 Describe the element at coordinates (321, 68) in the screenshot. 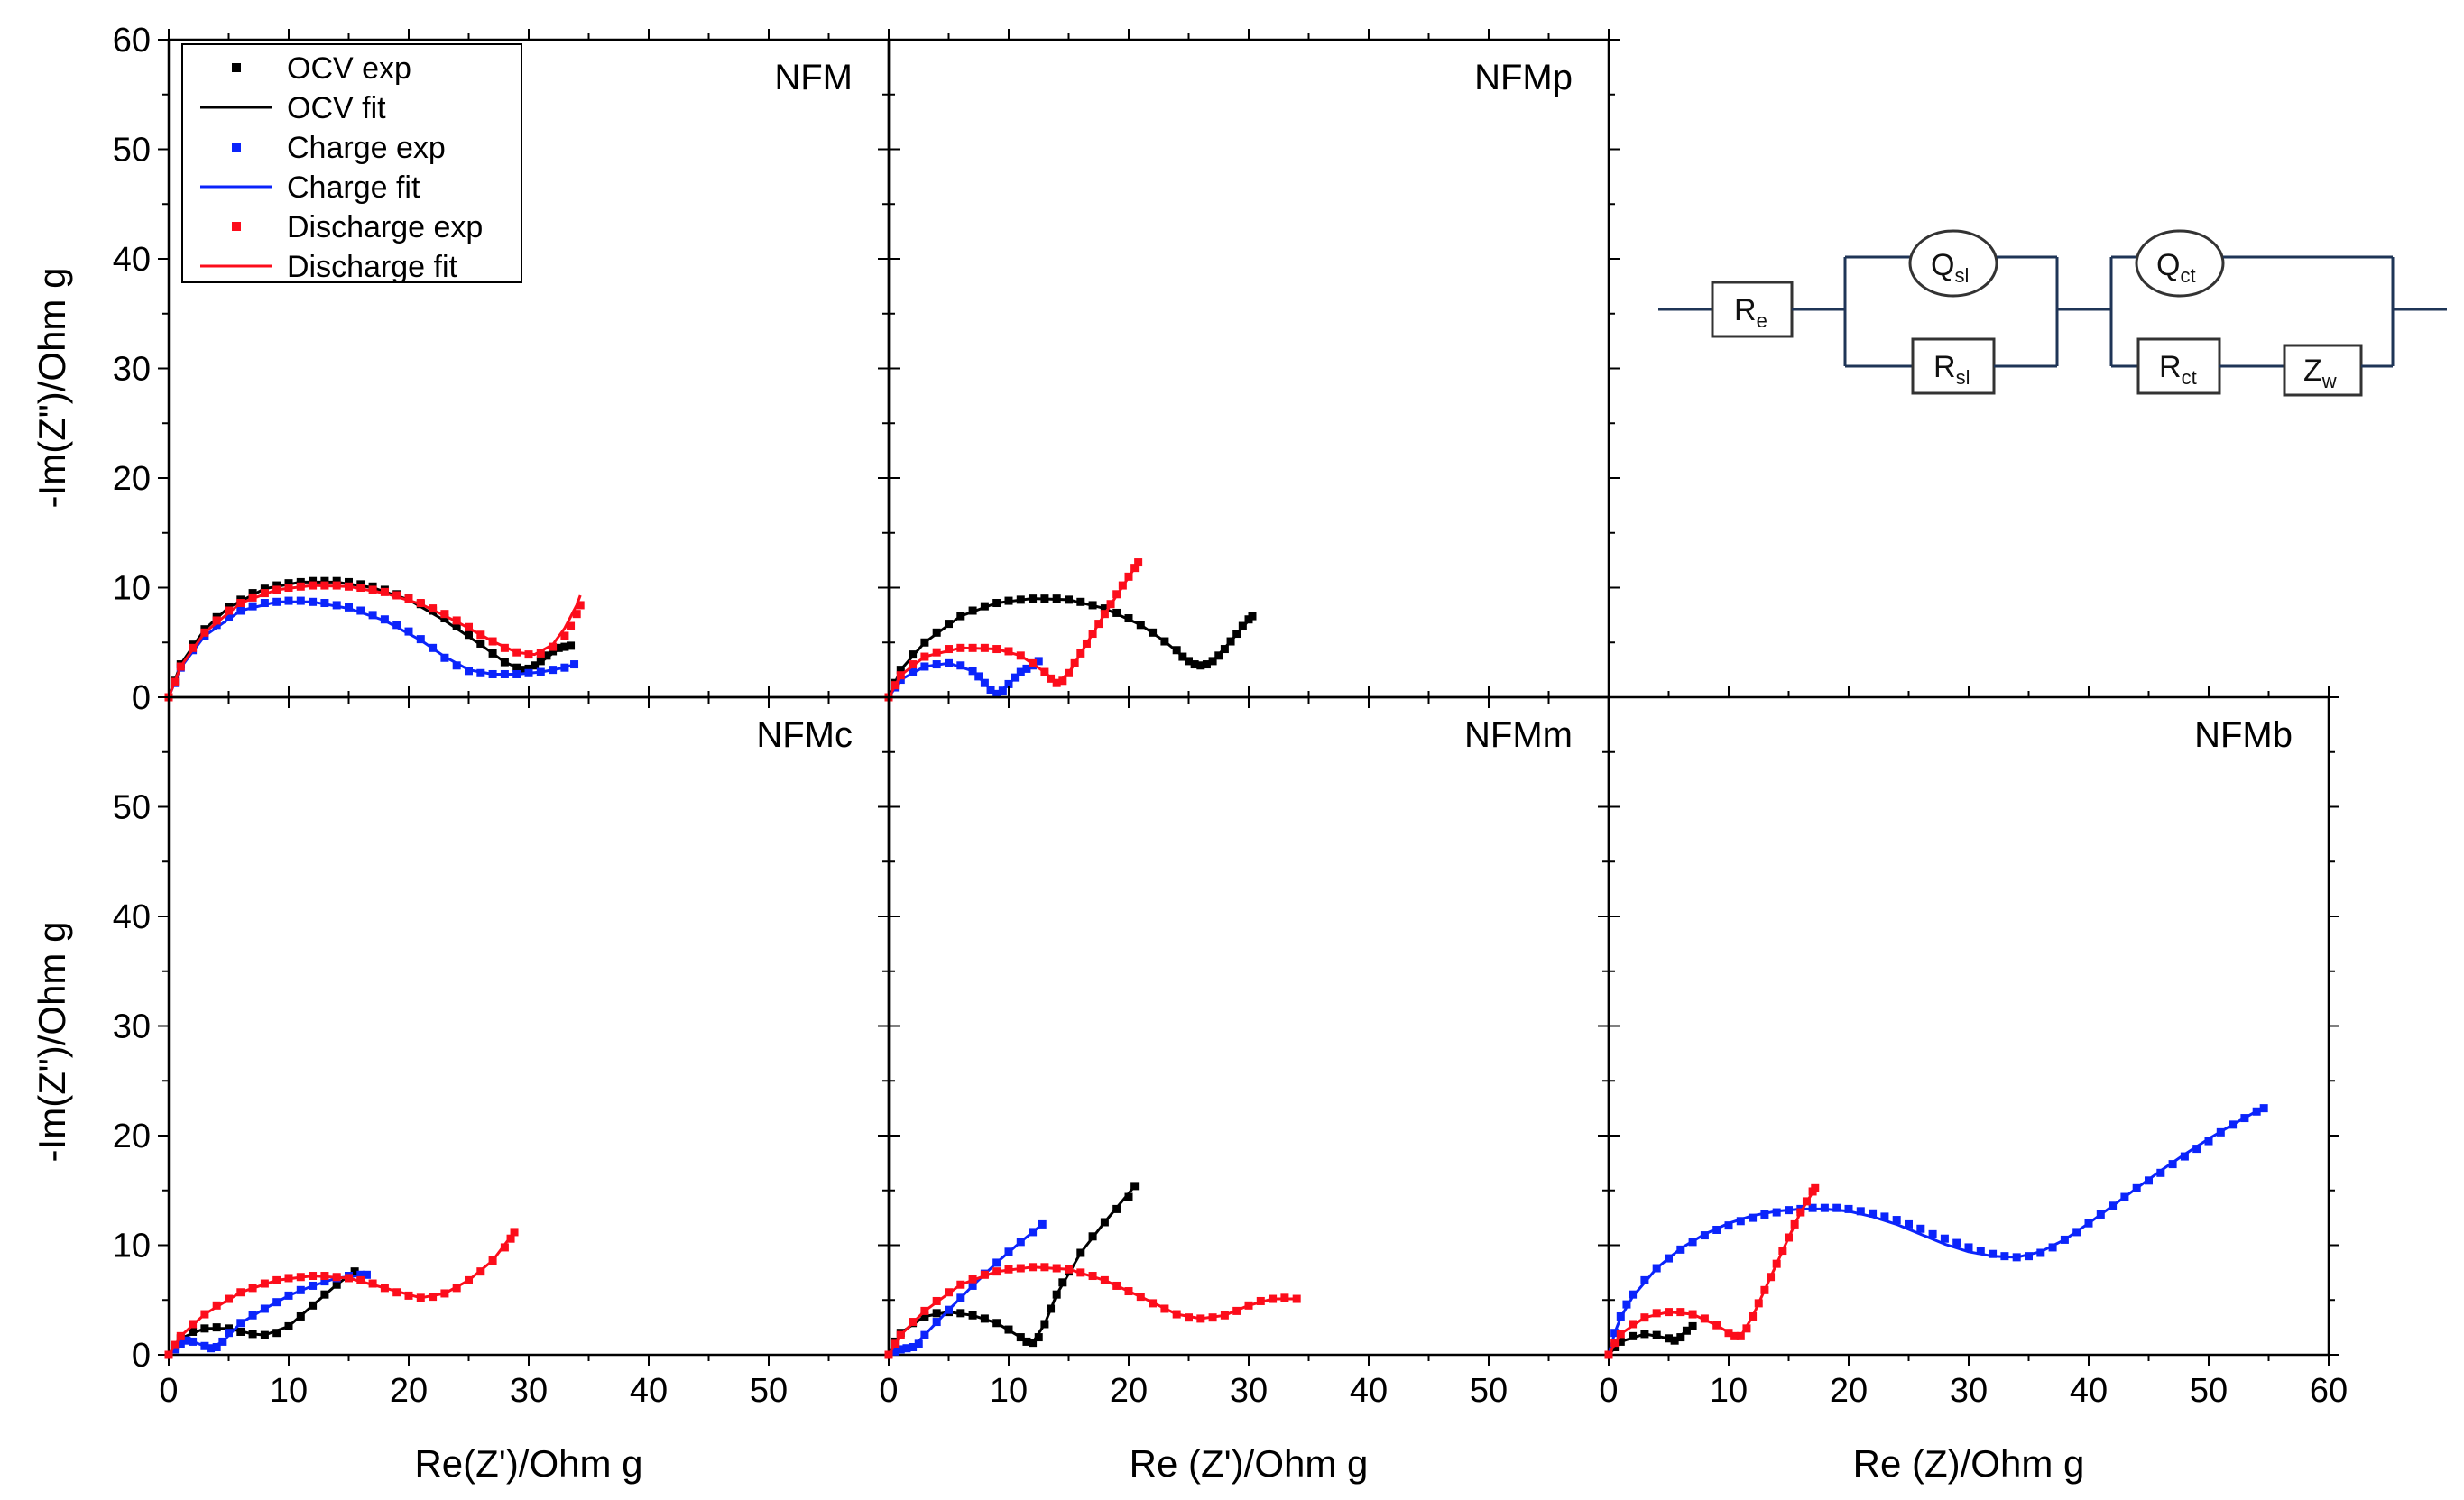

I see `legend-entry: OCV exp` at that location.